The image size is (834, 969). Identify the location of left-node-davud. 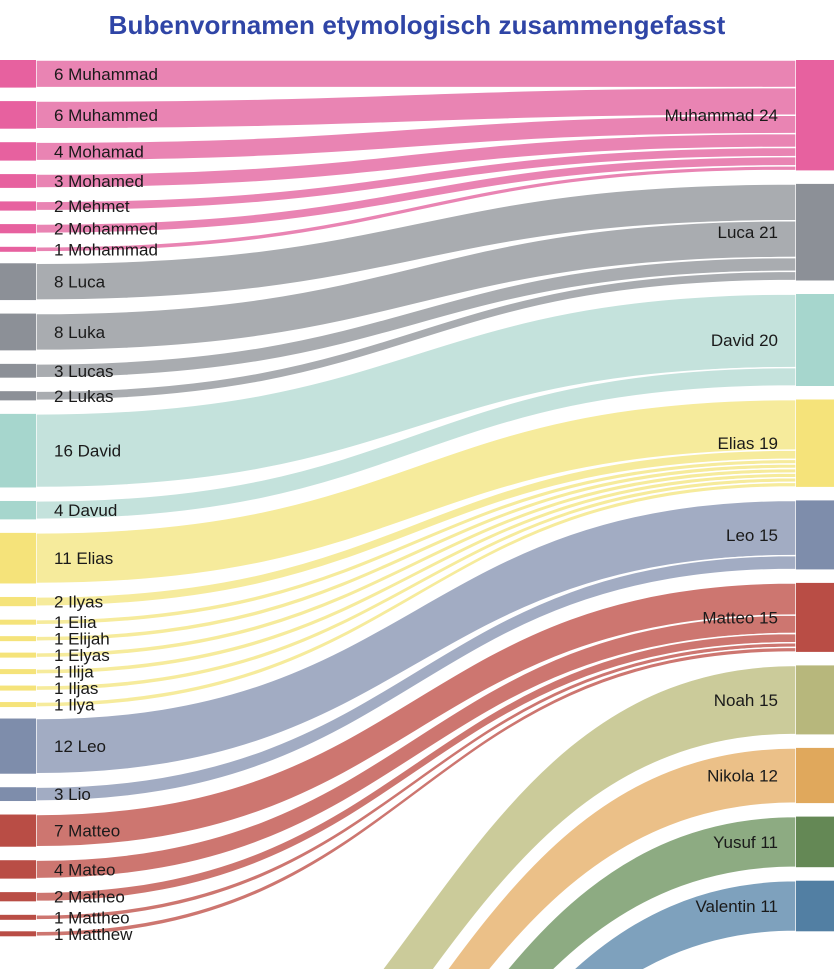
(18, 510).